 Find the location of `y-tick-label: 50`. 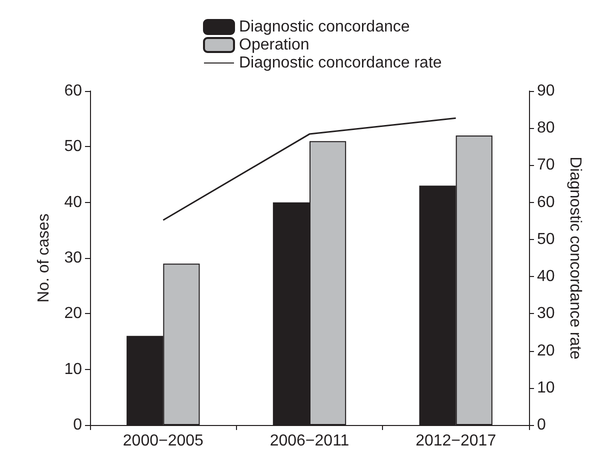

y-tick-label: 50 is located at coordinates (73, 147).